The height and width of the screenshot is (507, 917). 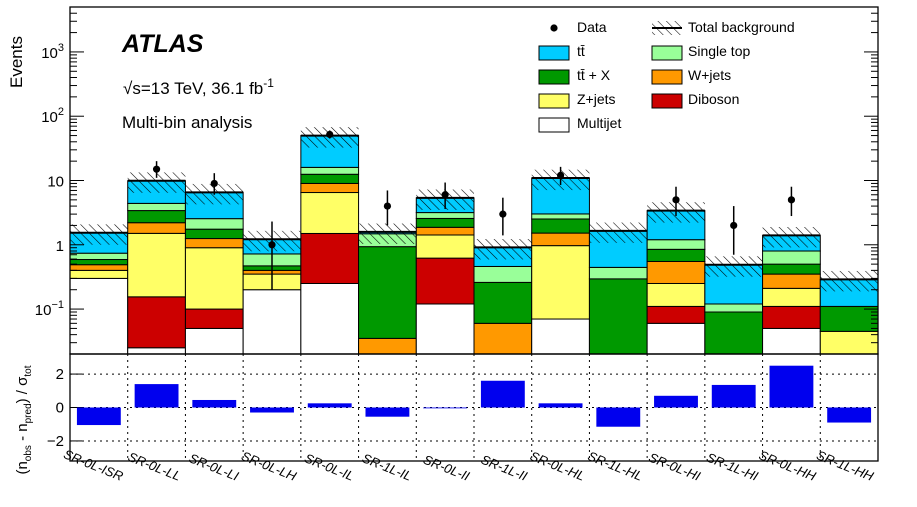 What do you see at coordinates (596, 99) in the screenshot?
I see `legend-label: Z+jets` at bounding box center [596, 99].